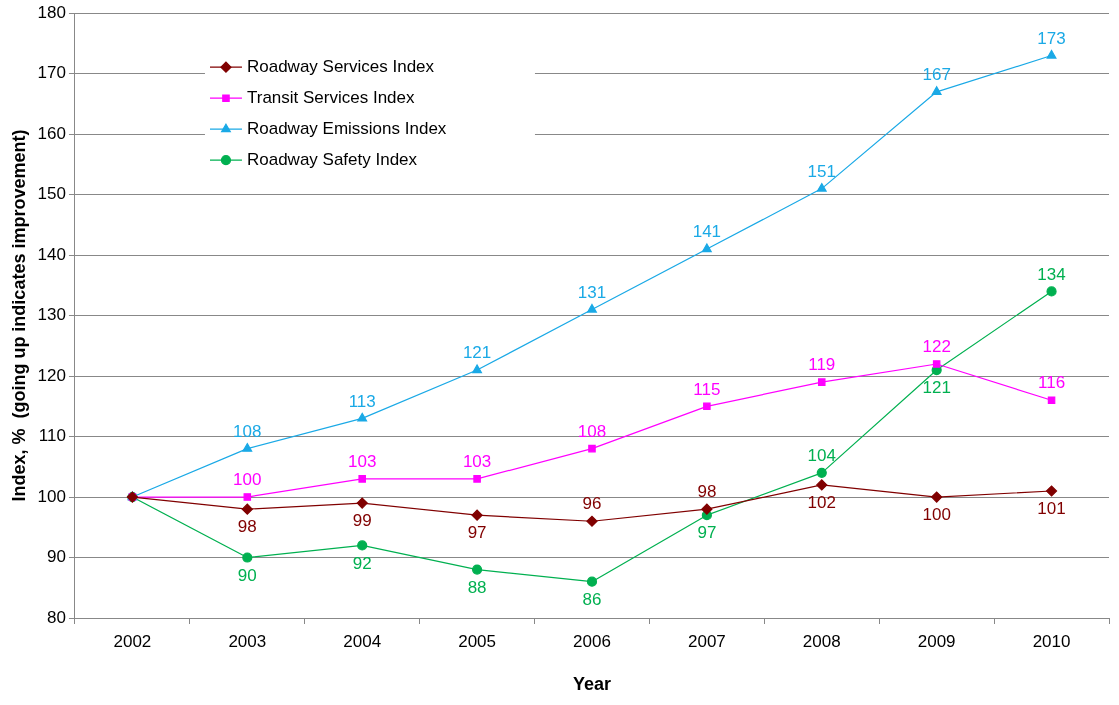  What do you see at coordinates (340, 66) in the screenshot?
I see `legend-label: Roadway Services Index` at bounding box center [340, 66].